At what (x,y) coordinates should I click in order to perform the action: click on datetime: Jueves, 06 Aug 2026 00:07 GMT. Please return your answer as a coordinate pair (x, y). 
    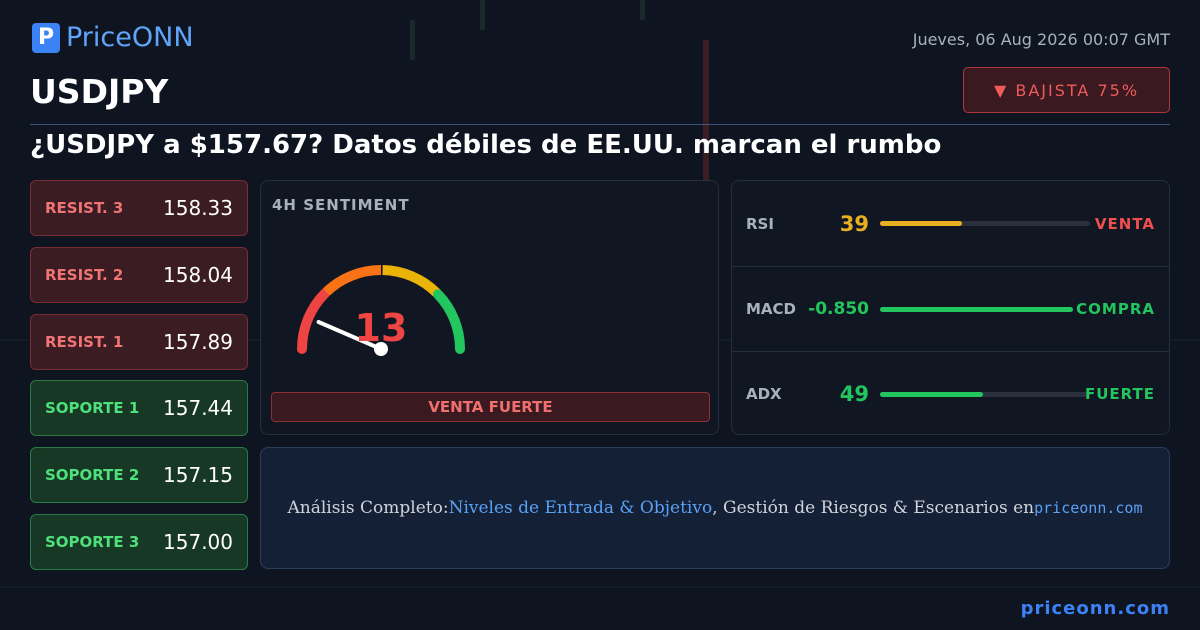
    Looking at the image, I should click on (1041, 39).